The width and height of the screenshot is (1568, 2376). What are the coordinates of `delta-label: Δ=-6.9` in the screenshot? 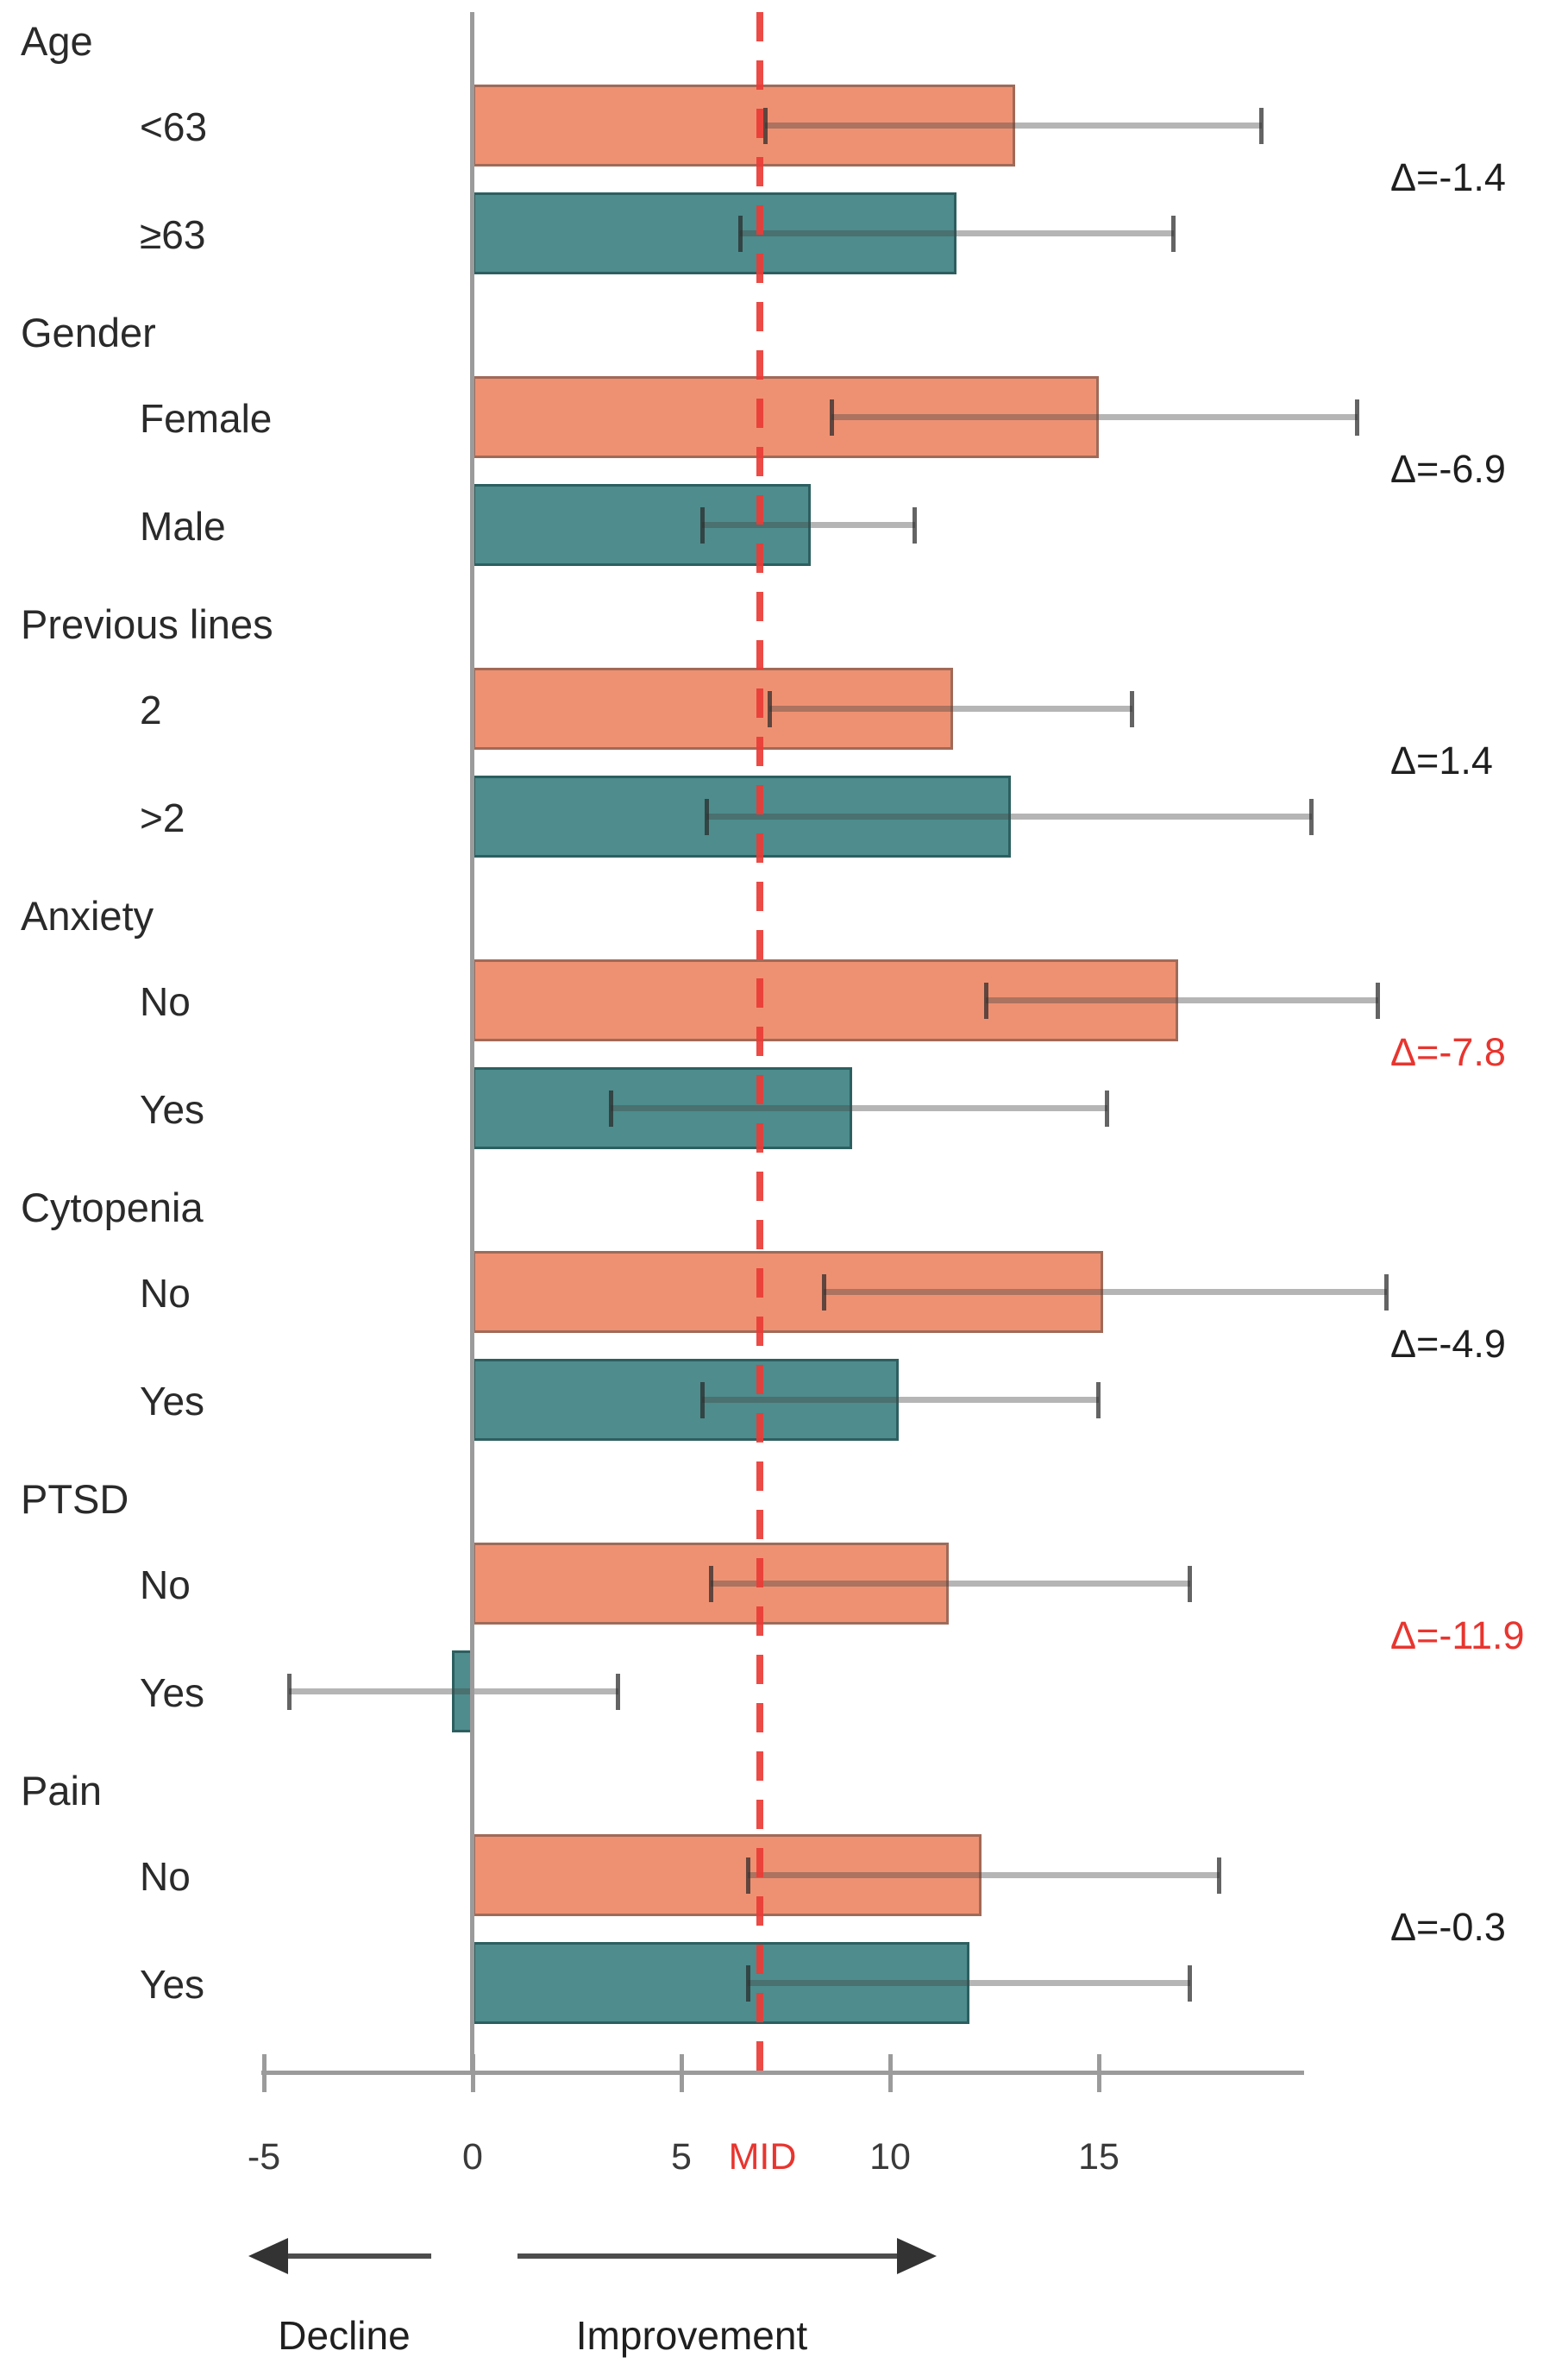 It's located at (1448, 469).